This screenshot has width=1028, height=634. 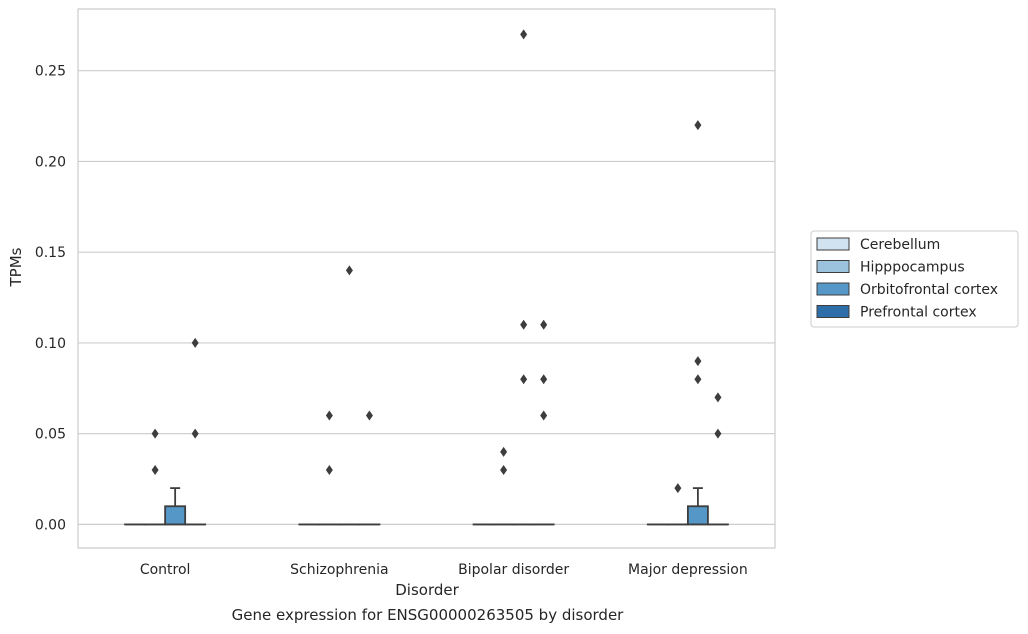 I want to click on x-tick-label: Control, so click(x=165, y=570).